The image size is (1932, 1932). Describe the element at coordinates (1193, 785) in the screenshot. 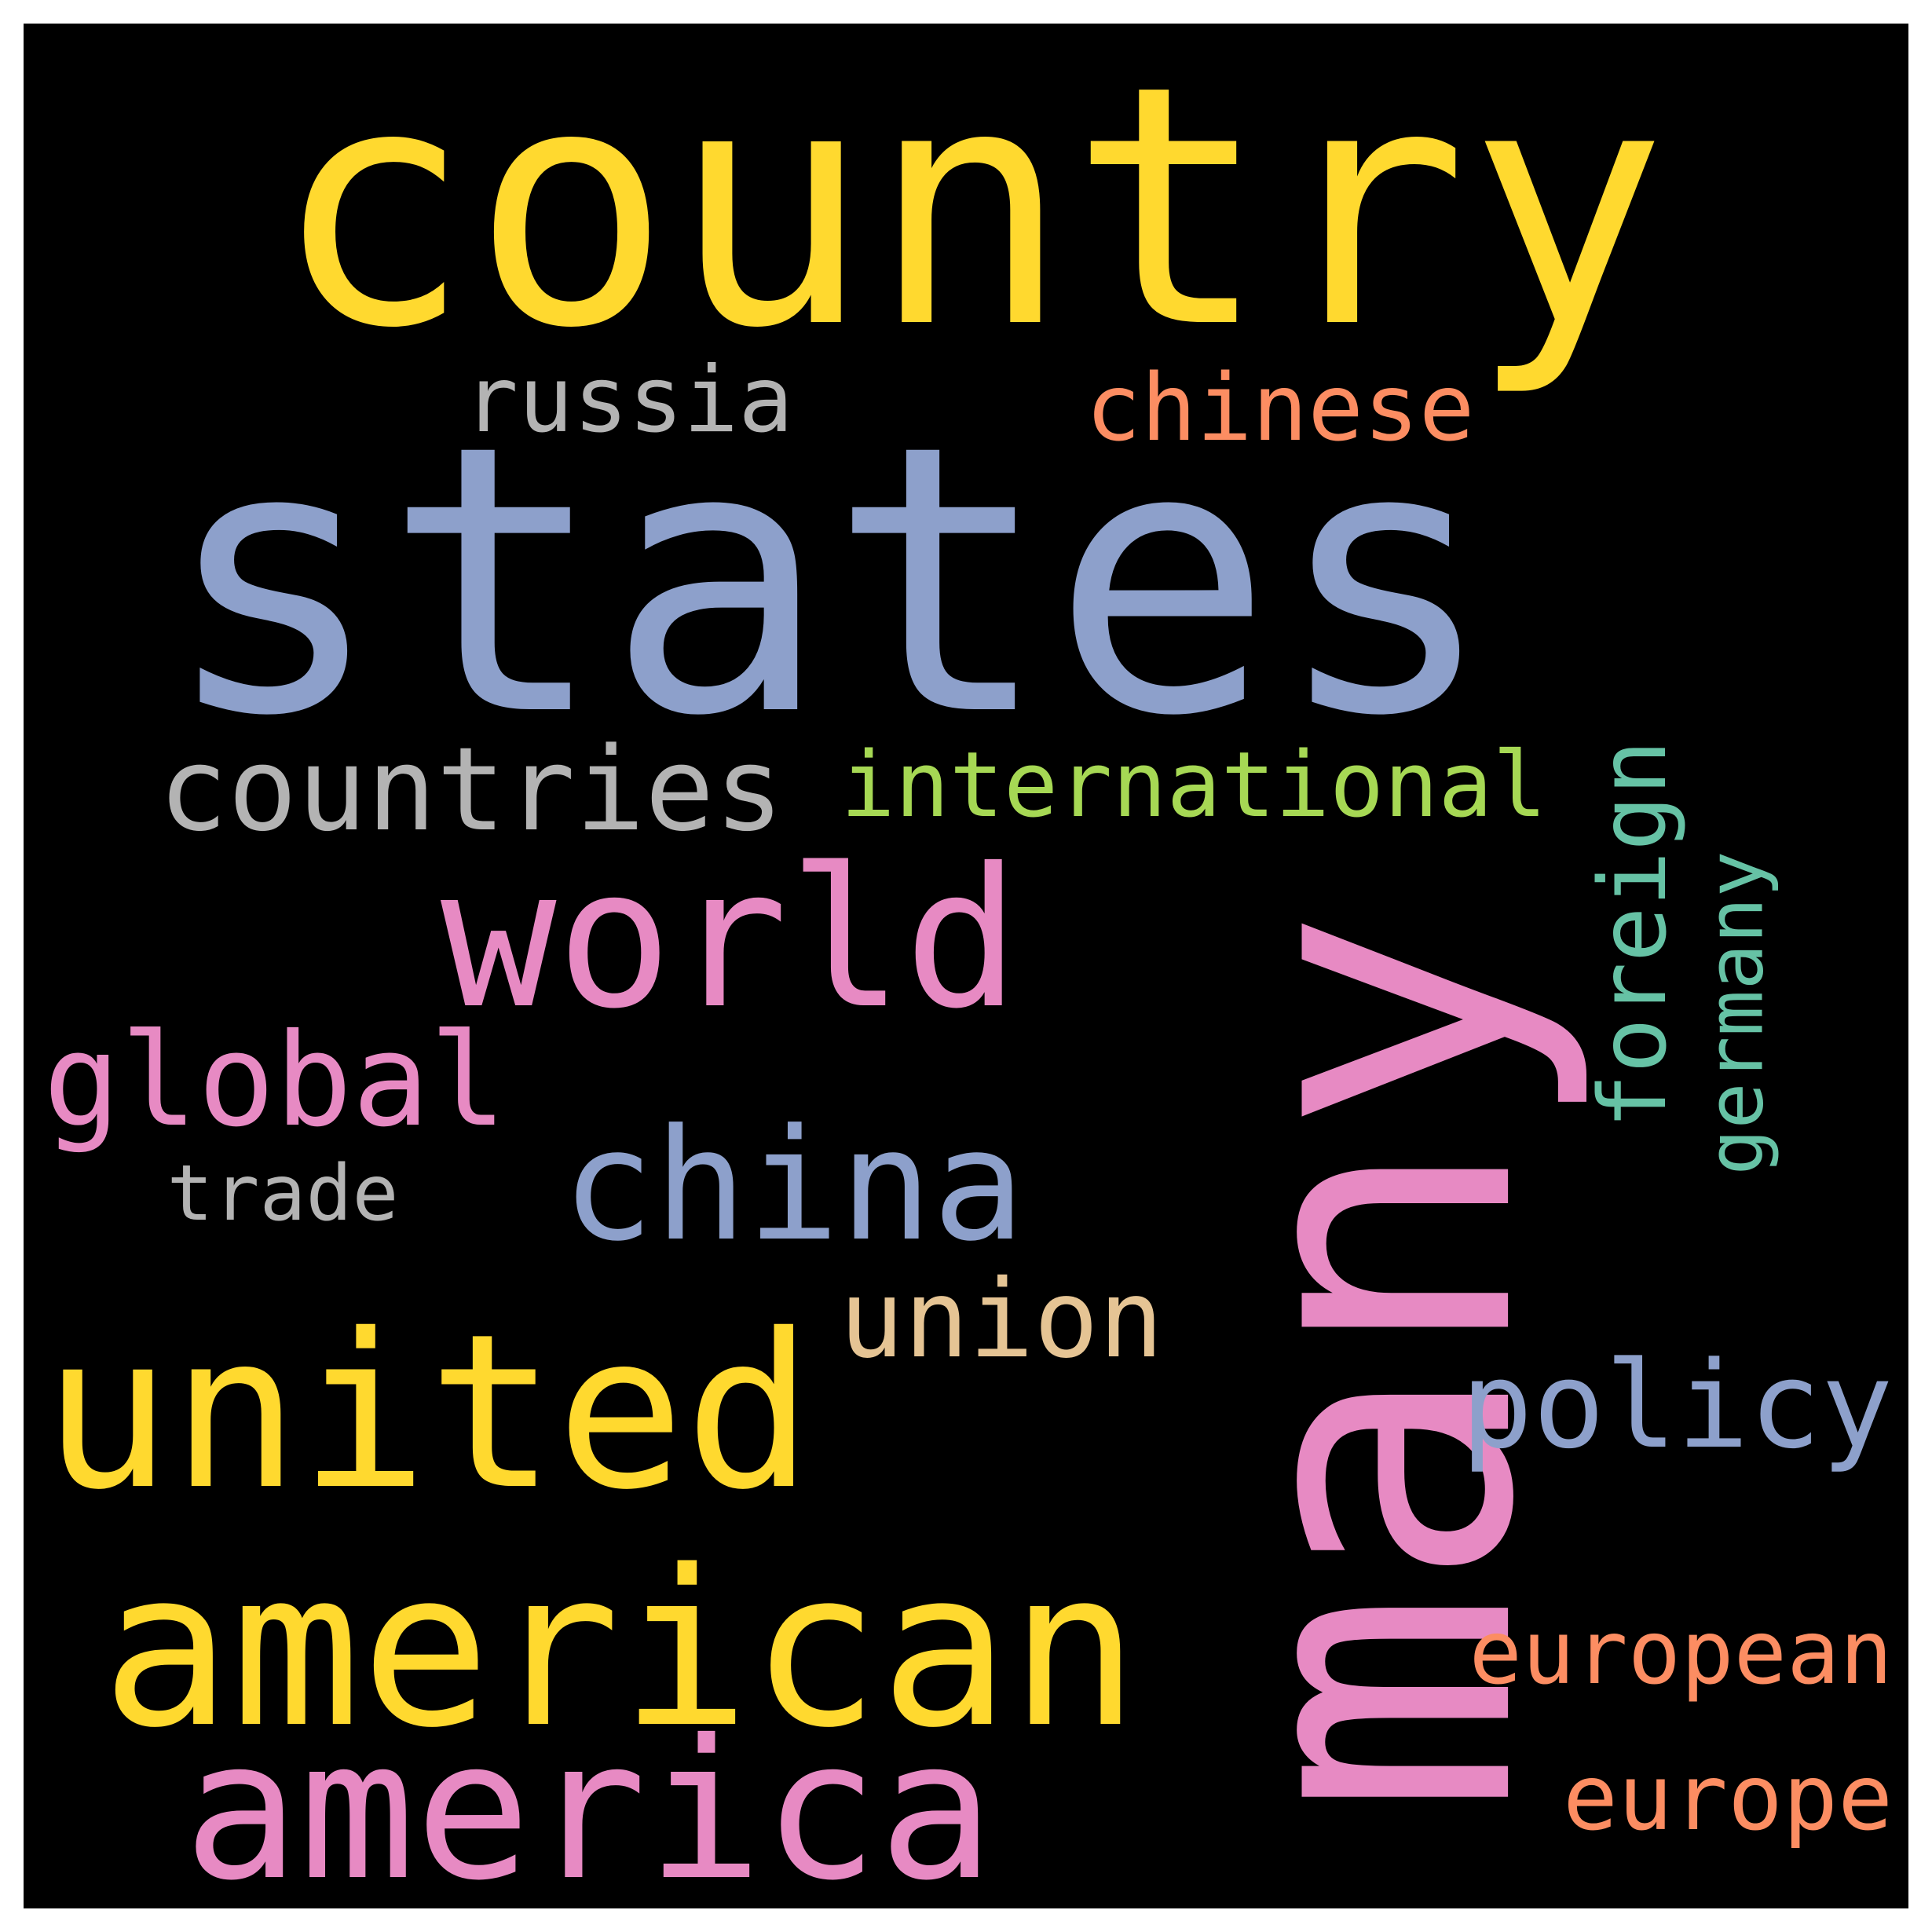

I see `word-international: international` at that location.